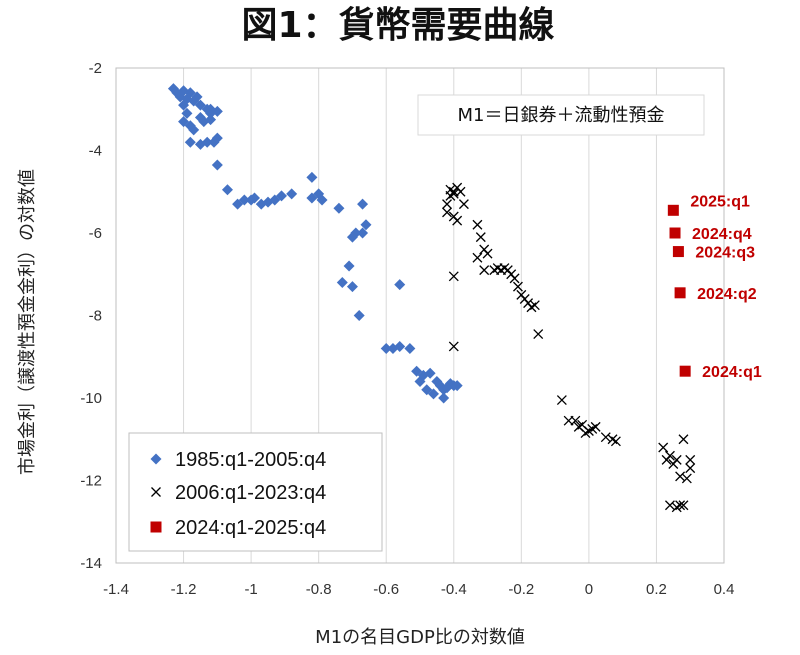 Image resolution: width=800 pixels, height=655 pixels. Describe the element at coordinates (95, 316) in the screenshot. I see `y-tick-label: -8` at that location.